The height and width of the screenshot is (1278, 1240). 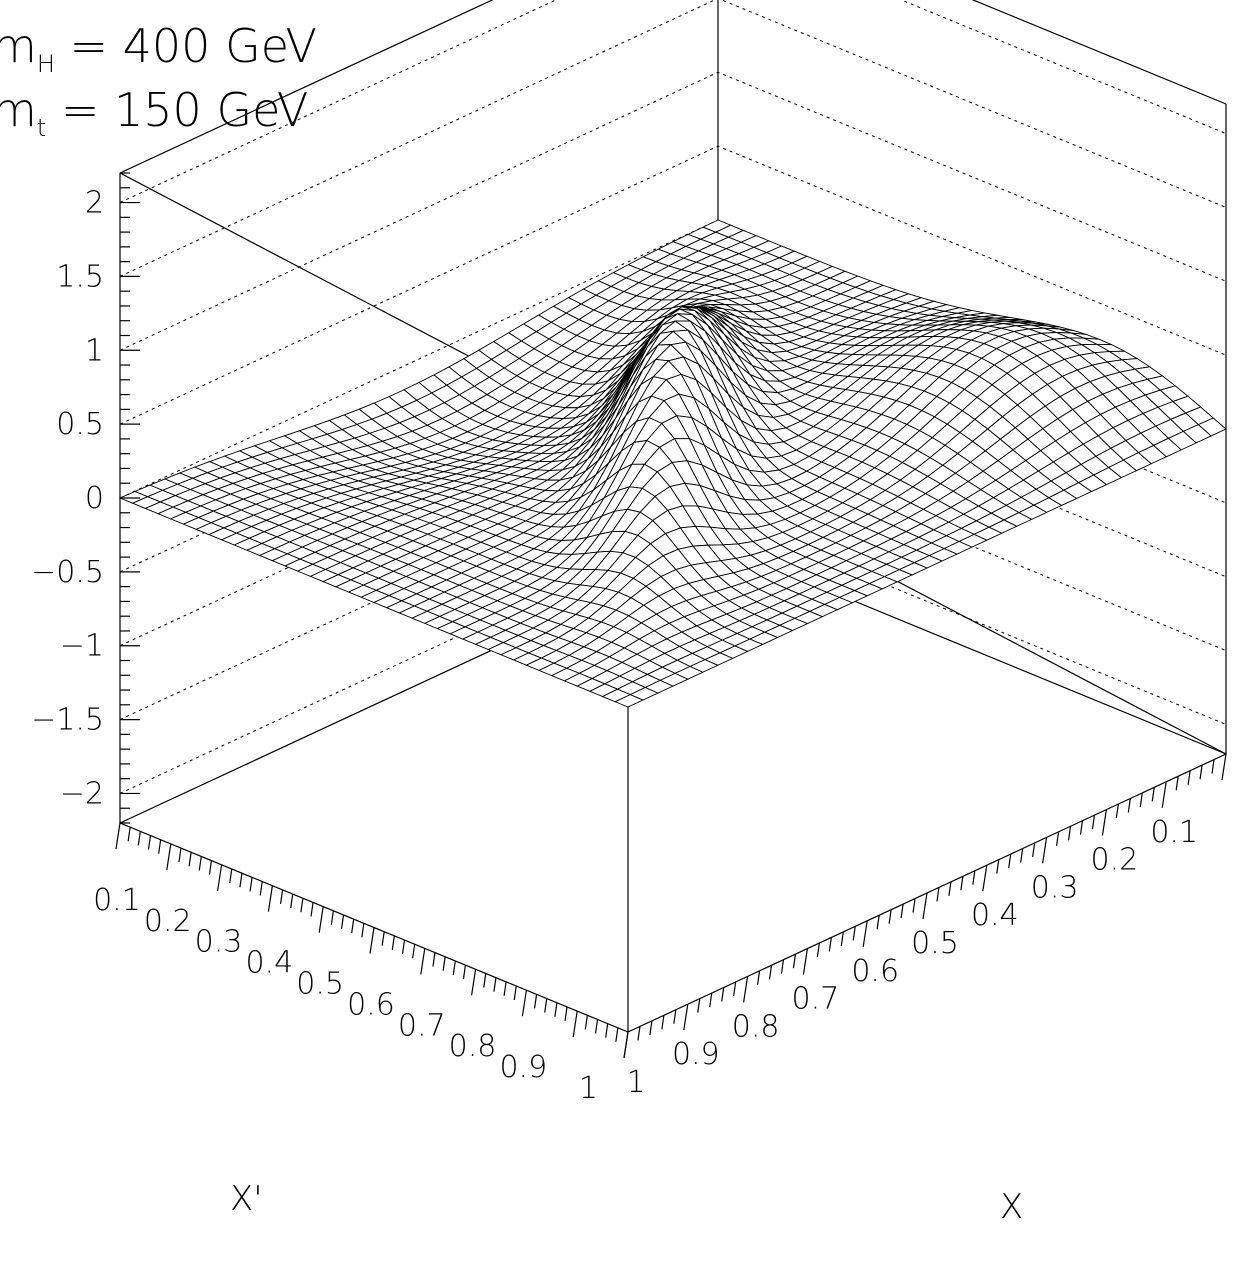 I want to click on y-tick-label: 0.9, so click(x=523, y=1067).